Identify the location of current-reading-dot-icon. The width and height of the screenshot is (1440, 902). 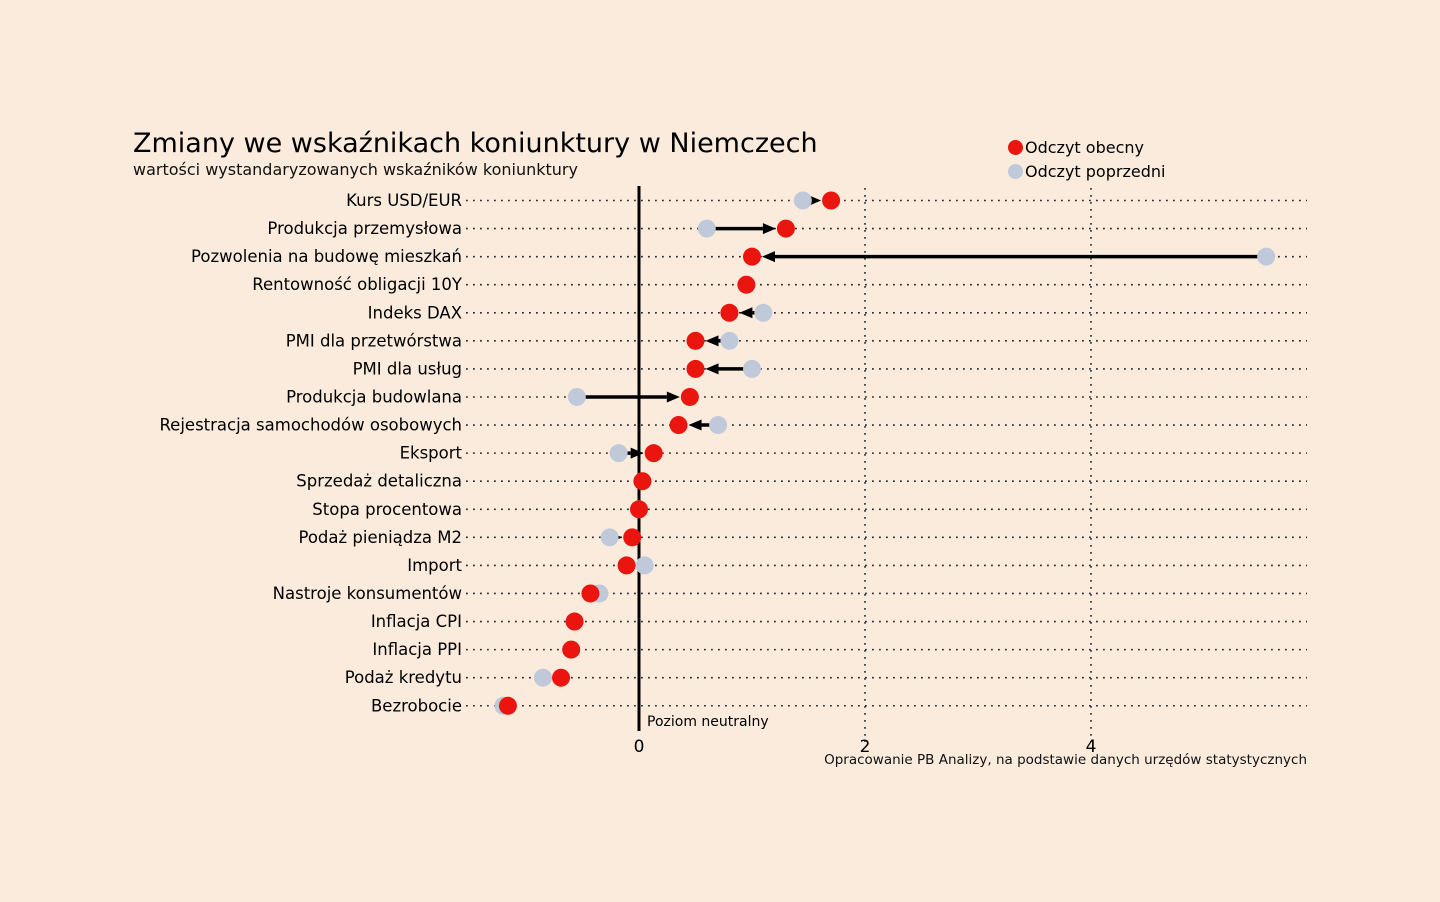
(1015, 147).